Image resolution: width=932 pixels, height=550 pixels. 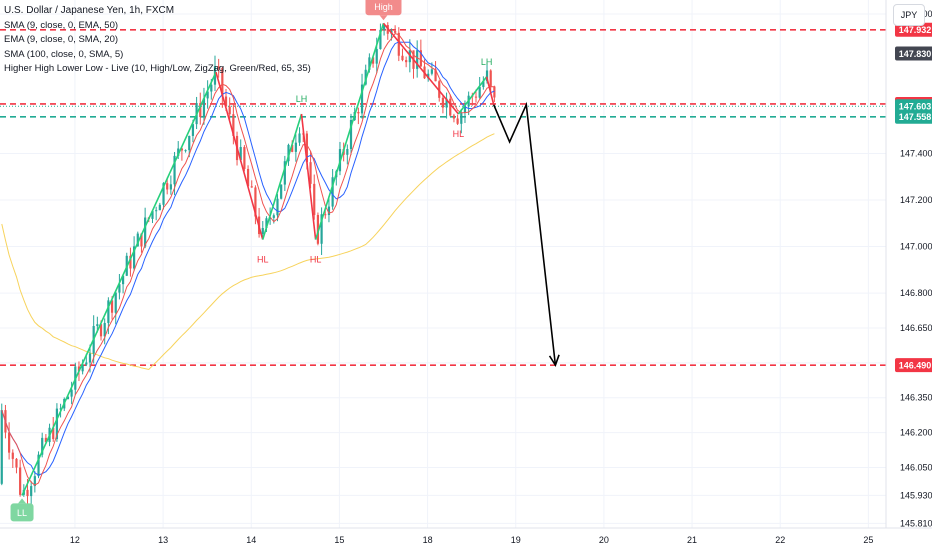 I want to click on time-tick-label: 21, so click(x=692, y=540).